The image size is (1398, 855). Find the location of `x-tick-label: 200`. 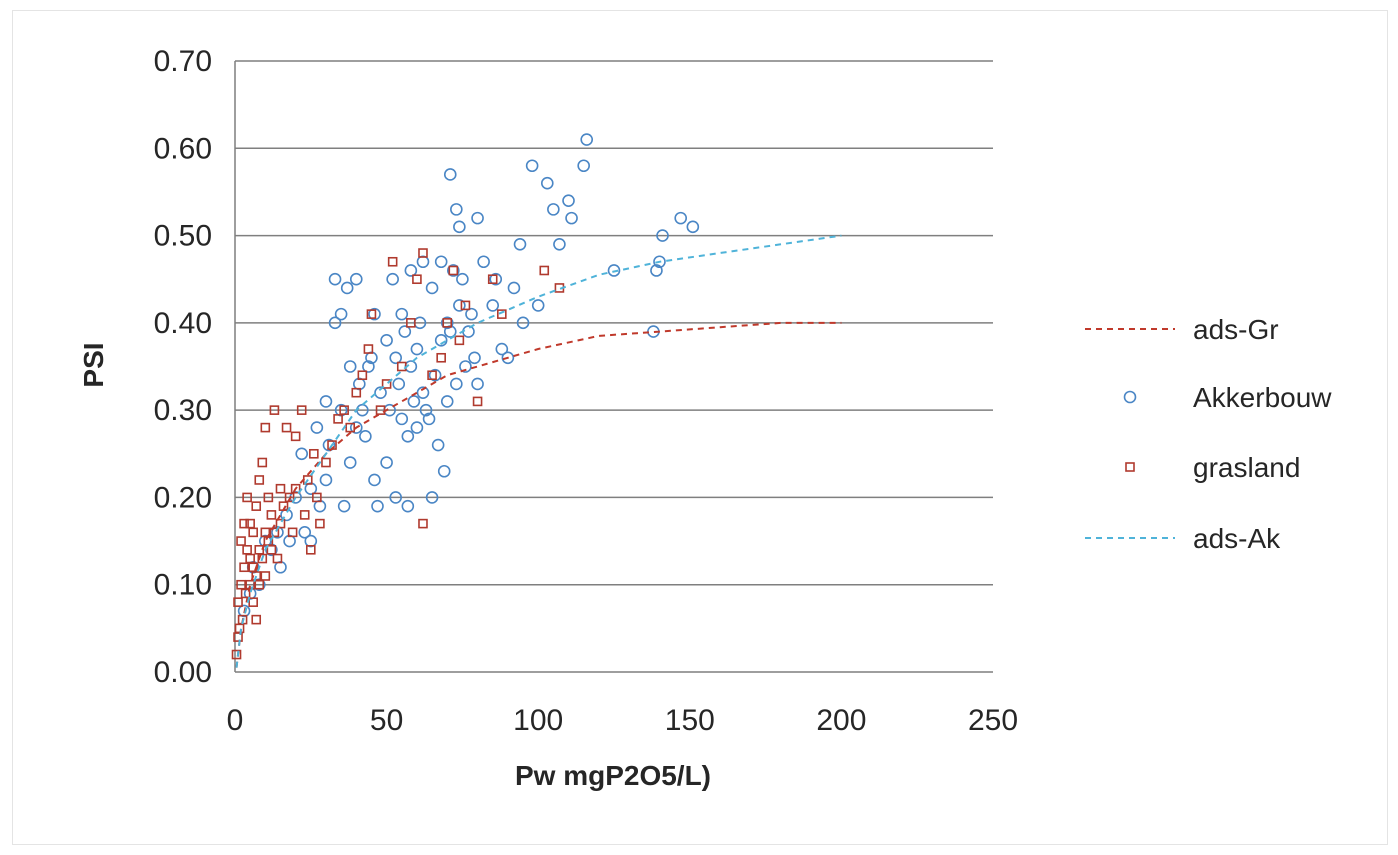

x-tick-label: 200 is located at coordinates (841, 720).